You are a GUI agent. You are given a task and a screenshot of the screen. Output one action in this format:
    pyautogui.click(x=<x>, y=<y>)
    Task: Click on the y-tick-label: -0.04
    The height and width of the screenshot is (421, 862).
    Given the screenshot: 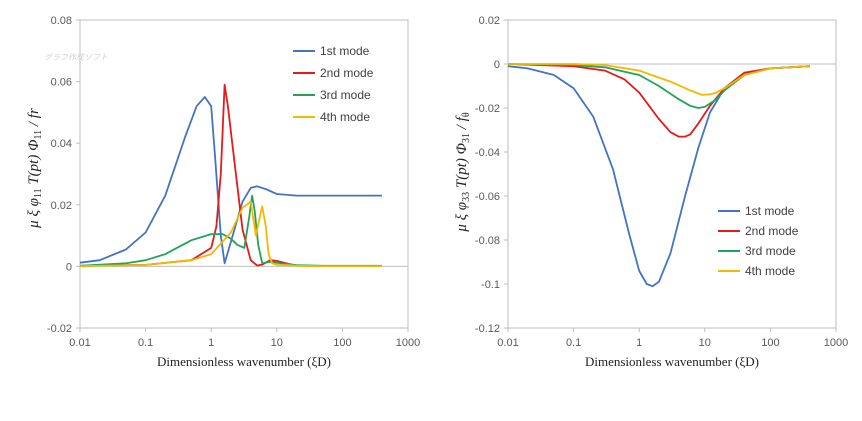 What is the action you would take?
    pyautogui.click(x=487, y=153)
    